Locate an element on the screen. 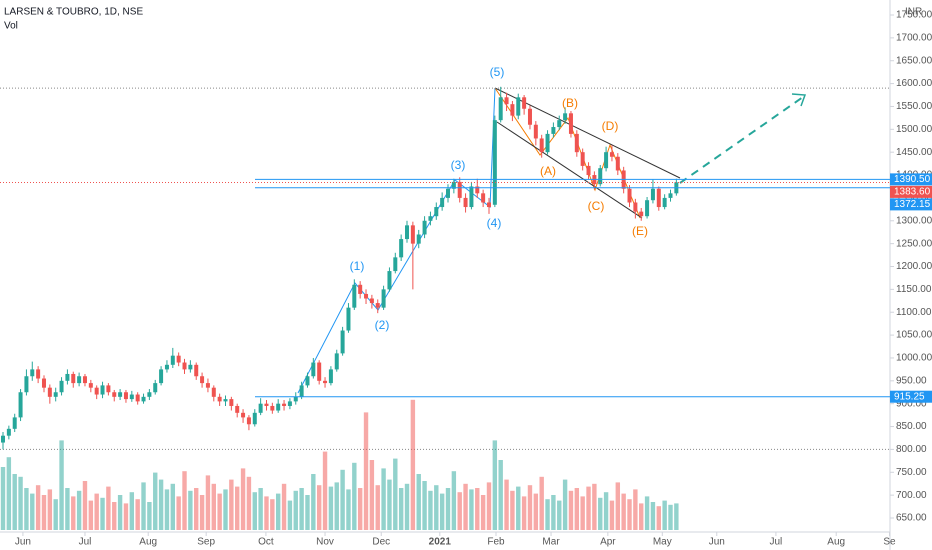 The height and width of the screenshot is (550, 932). x-tick-label: Apr is located at coordinates (608, 542).